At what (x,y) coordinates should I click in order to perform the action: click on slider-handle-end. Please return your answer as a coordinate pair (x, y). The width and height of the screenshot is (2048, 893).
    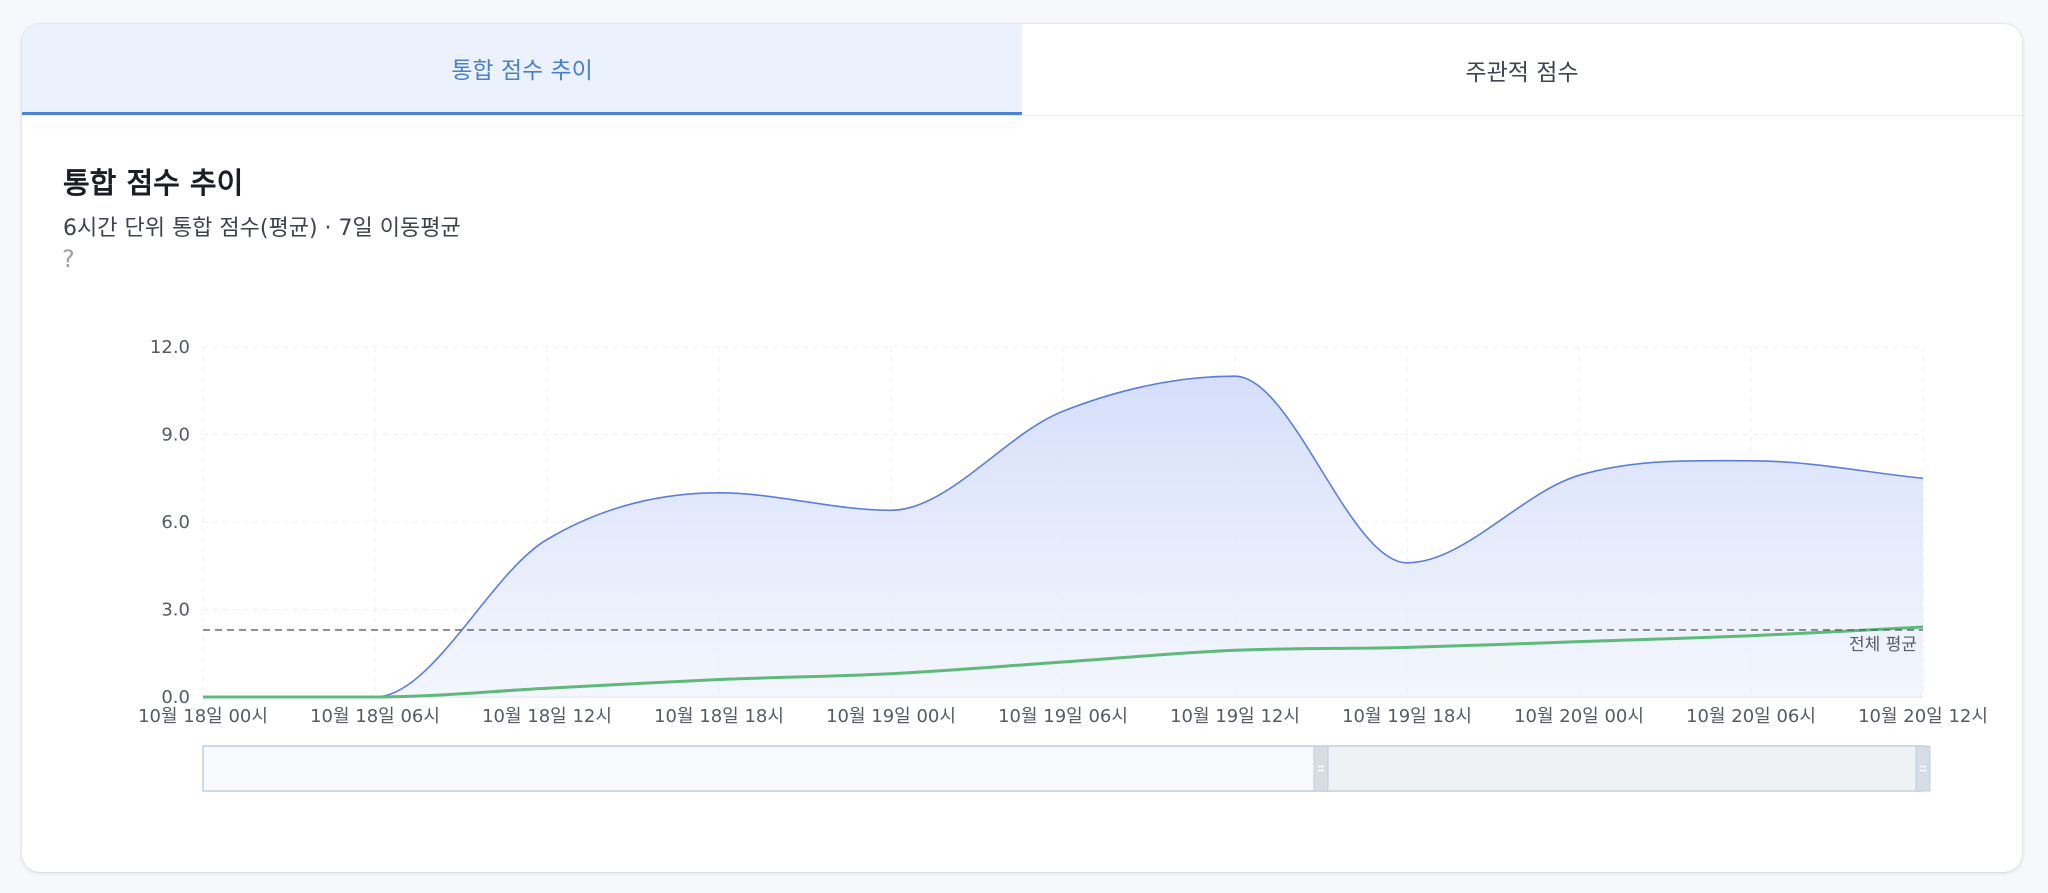
    Looking at the image, I should click on (1923, 768).